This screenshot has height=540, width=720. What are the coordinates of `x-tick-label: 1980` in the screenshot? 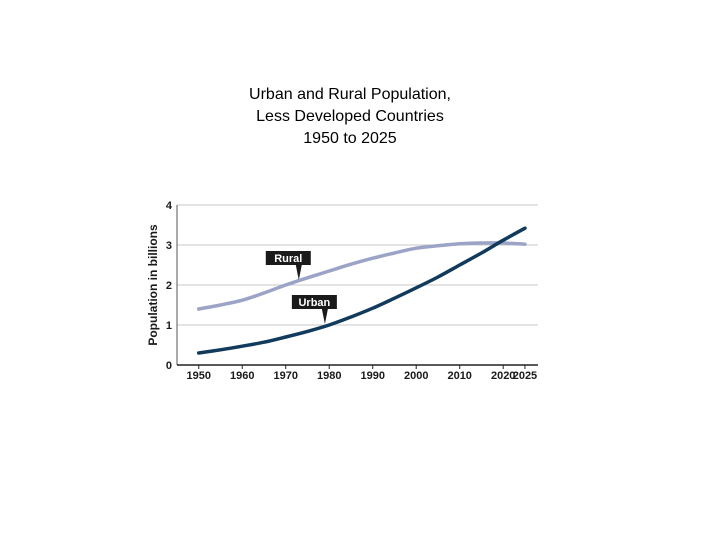 It's located at (329, 376).